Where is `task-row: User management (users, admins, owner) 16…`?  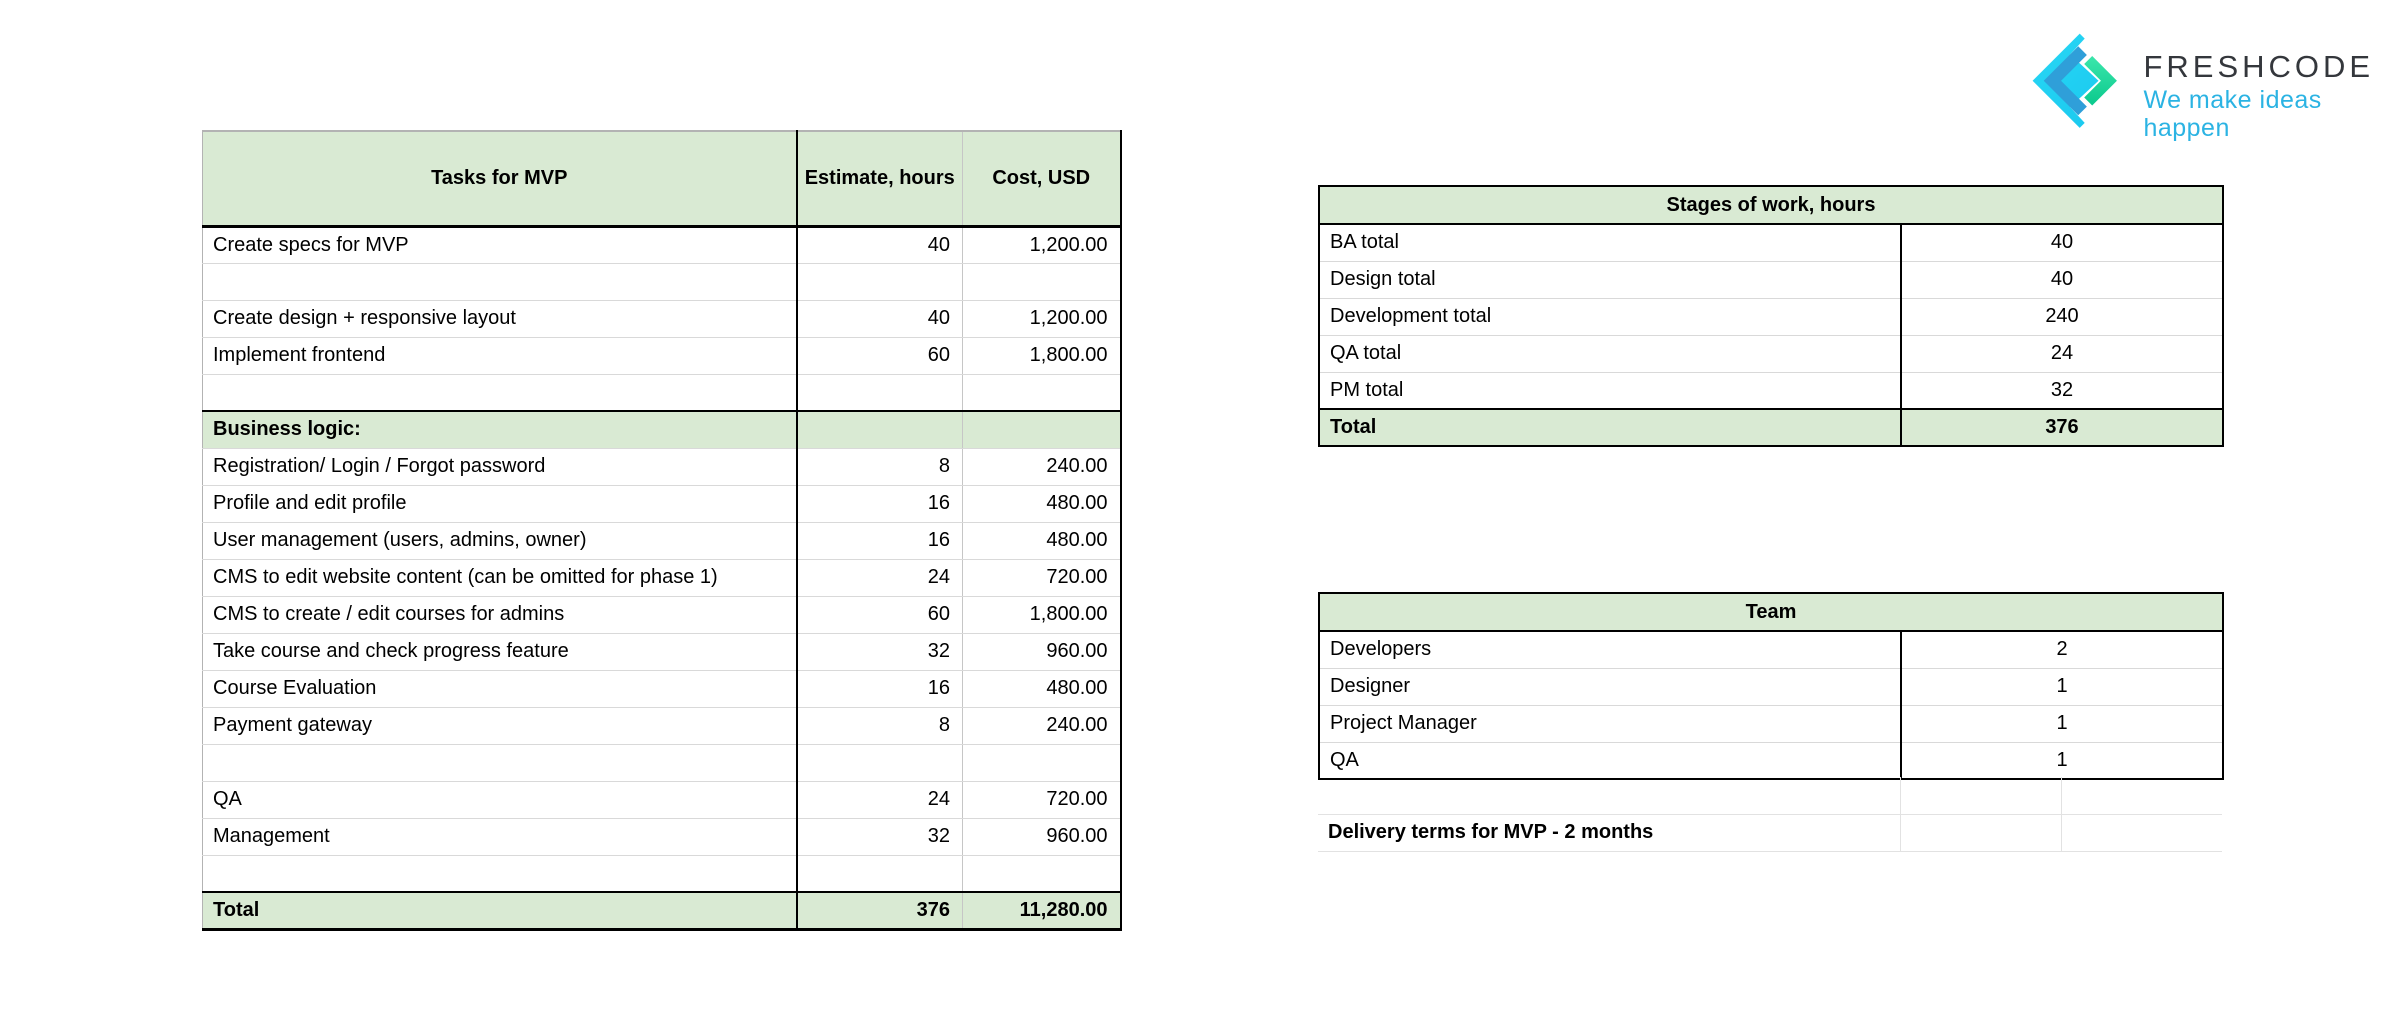 task-row: User management (users, admins, owner) 16… is located at coordinates (661, 541).